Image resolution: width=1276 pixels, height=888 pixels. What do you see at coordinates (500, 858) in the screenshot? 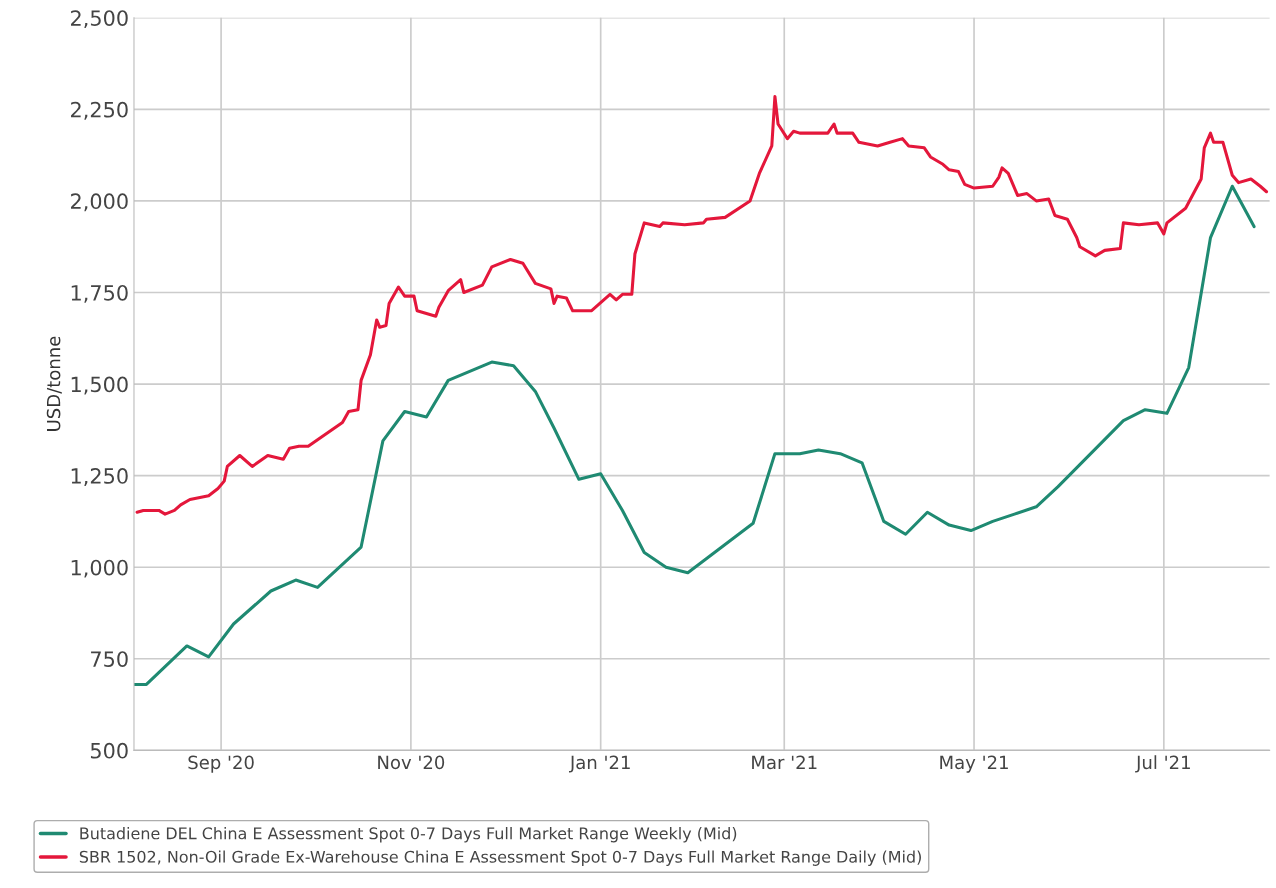
I see `legend-label: SBR 1502, Non-Oil Grade Ex-Warehouse China E Assessment Spot 0-7 Days Full Market Range Daily (Mid)` at bounding box center [500, 858].